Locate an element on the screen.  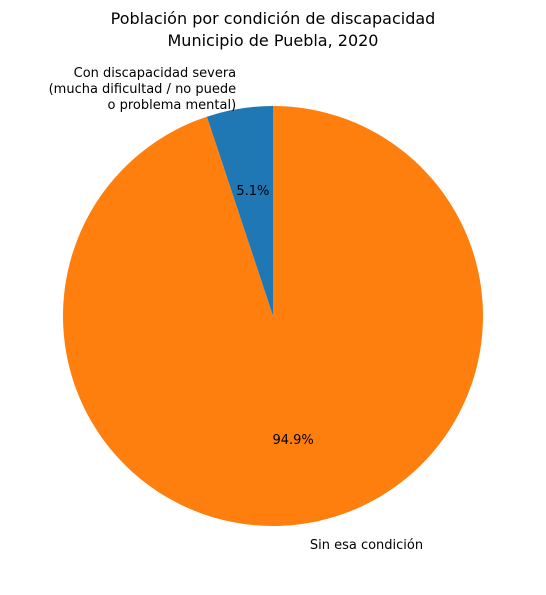
chart-title-line-2: Municipio de Puebla, 2020 is located at coordinates (273, 40).